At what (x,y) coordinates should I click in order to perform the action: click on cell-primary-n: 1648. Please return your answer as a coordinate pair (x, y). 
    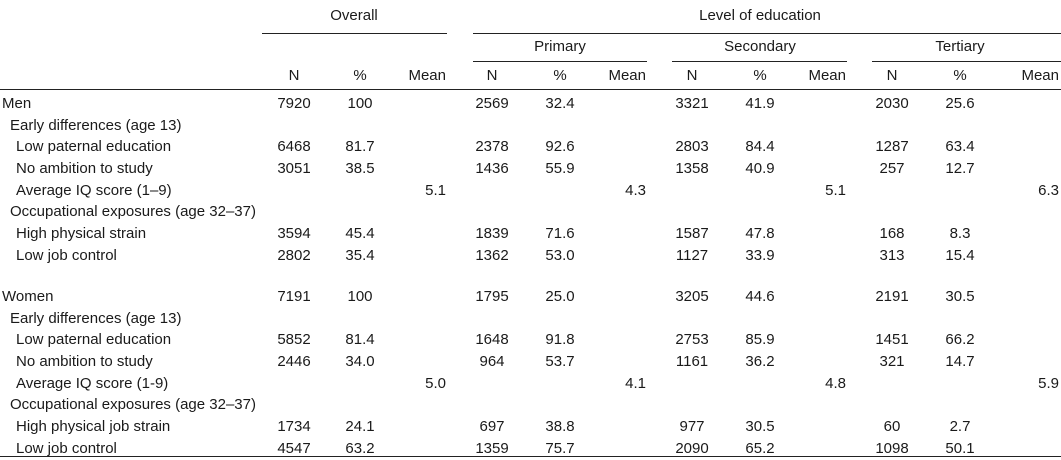
    Looking at the image, I should click on (492, 339).